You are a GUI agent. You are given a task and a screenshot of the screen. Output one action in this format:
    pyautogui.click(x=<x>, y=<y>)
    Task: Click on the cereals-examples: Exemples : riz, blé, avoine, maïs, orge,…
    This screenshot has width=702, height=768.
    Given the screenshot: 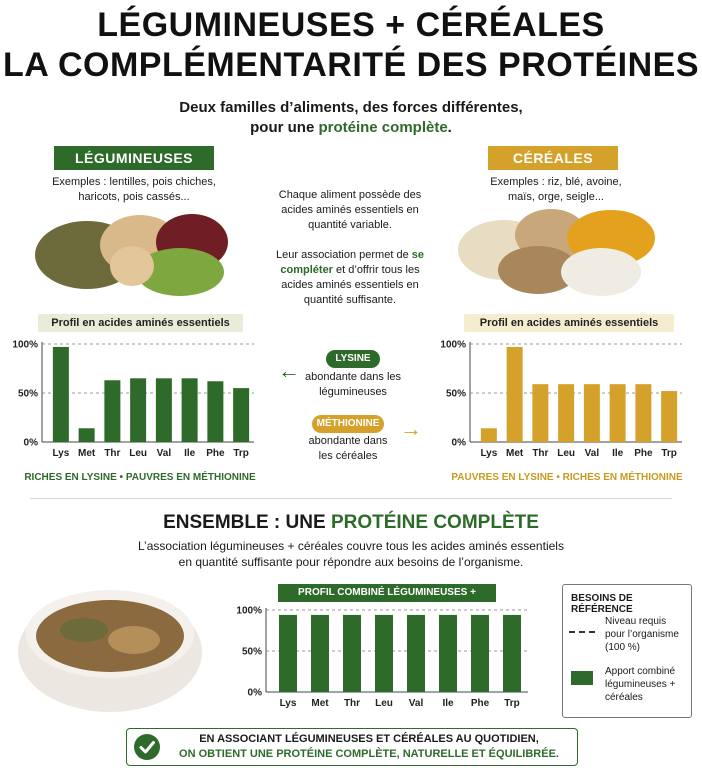 What is the action you would take?
    pyautogui.click(x=556, y=189)
    